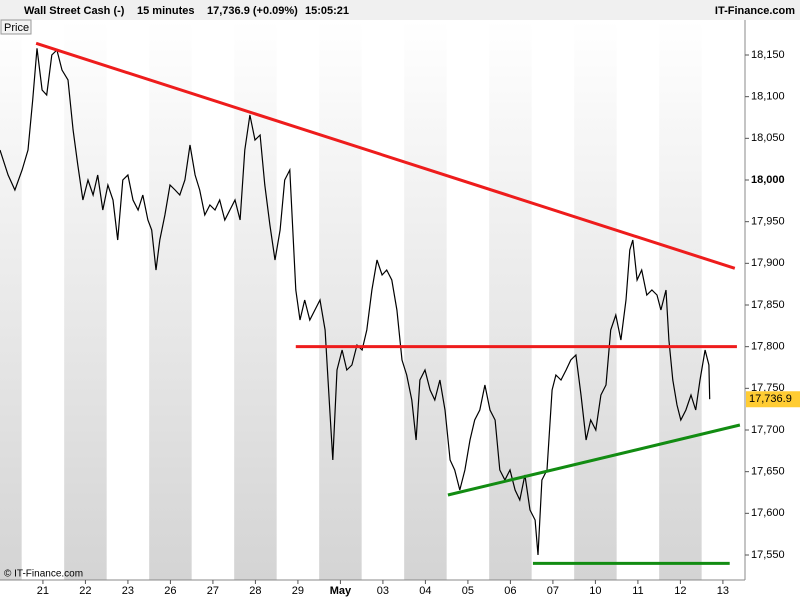 This screenshot has height=600, width=800. Describe the element at coordinates (594, 460) in the screenshot. I see `trendline` at that location.